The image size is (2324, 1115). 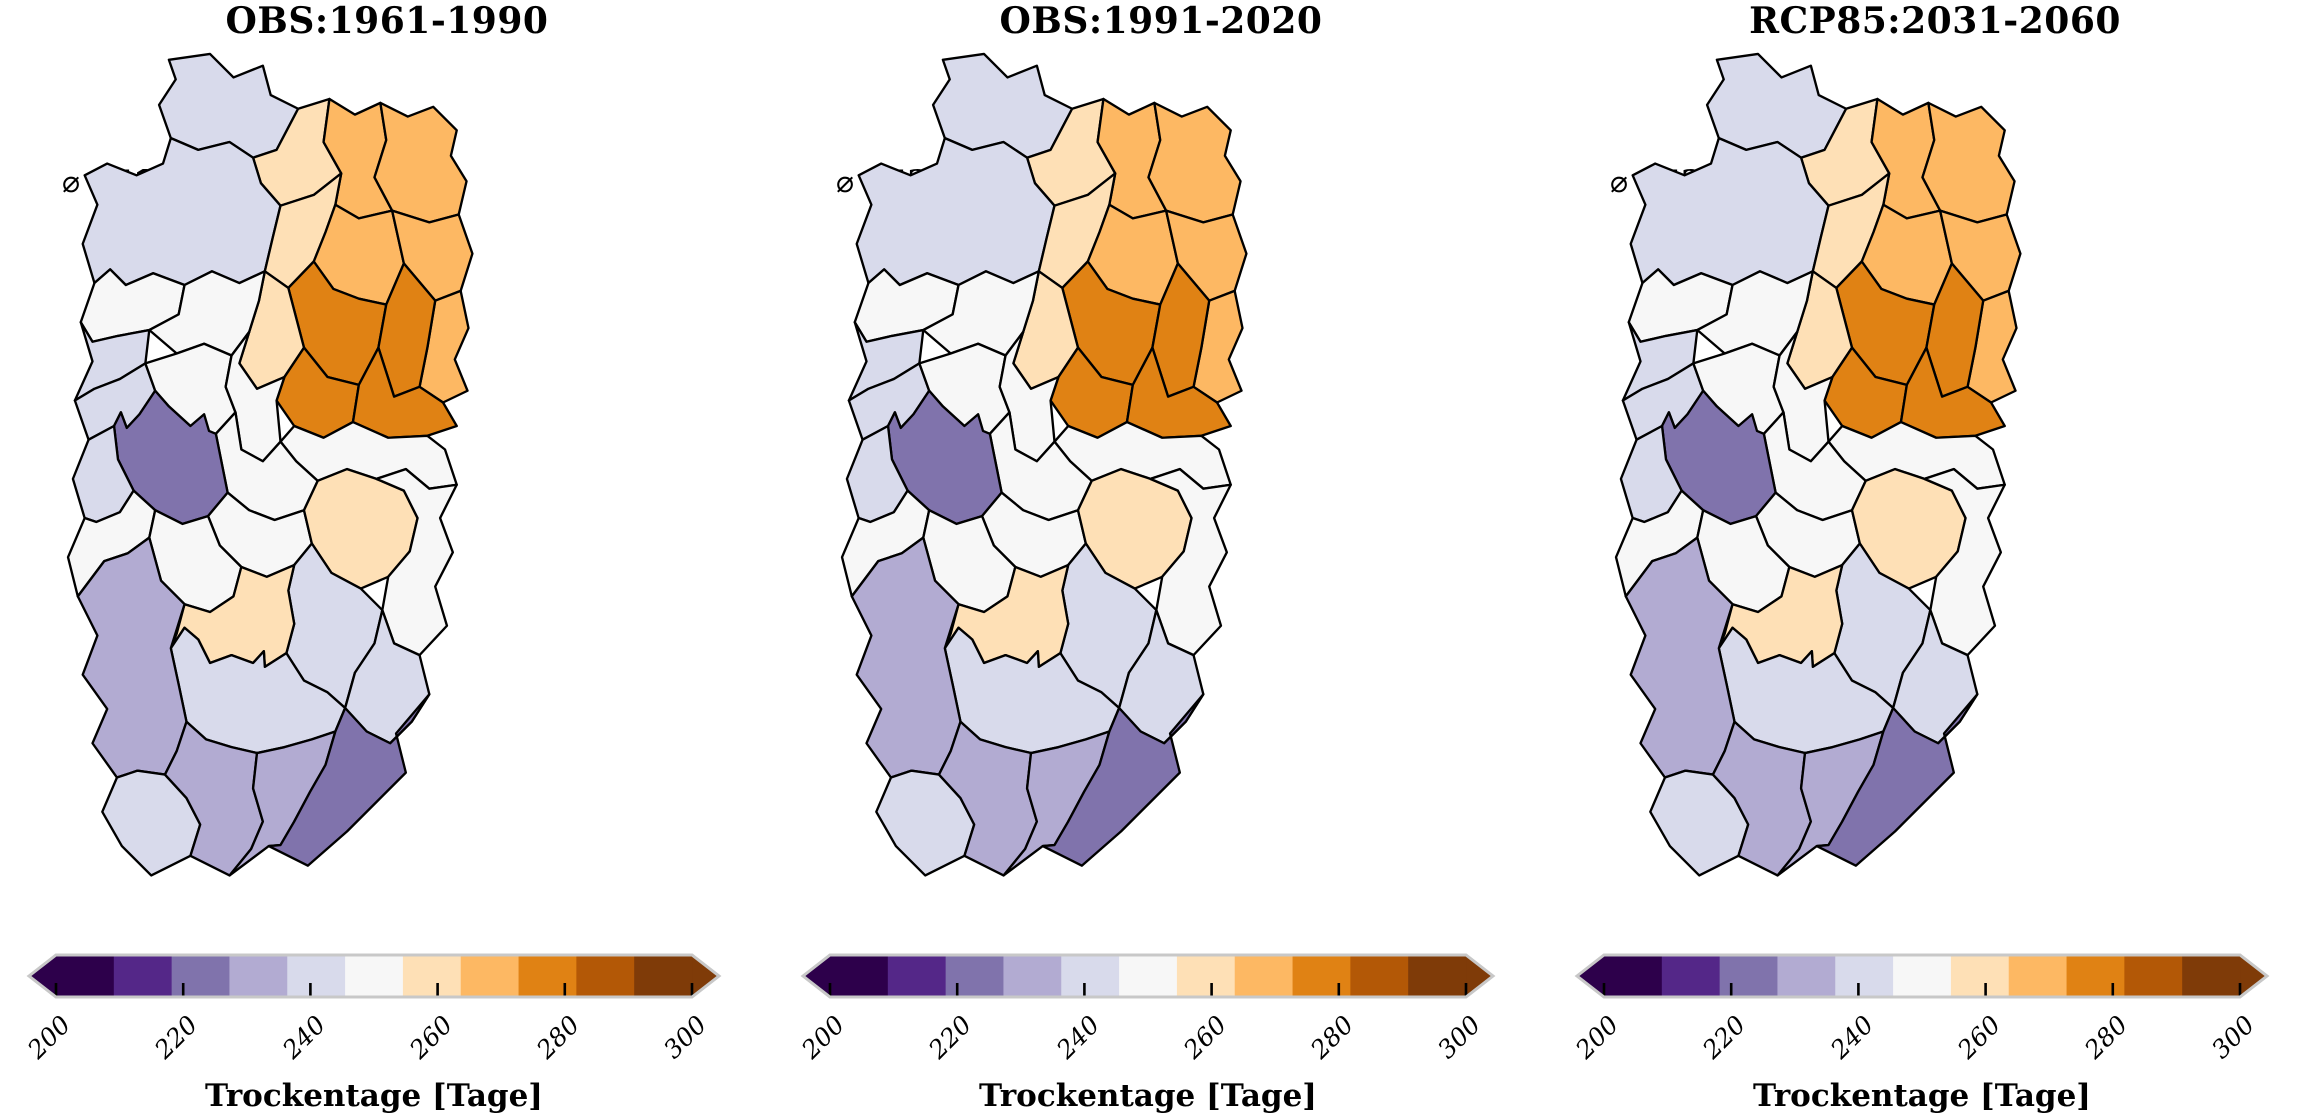 What do you see at coordinates (387, 21) in the screenshot?
I see `panel-title: OBS:1961-1990` at bounding box center [387, 21].